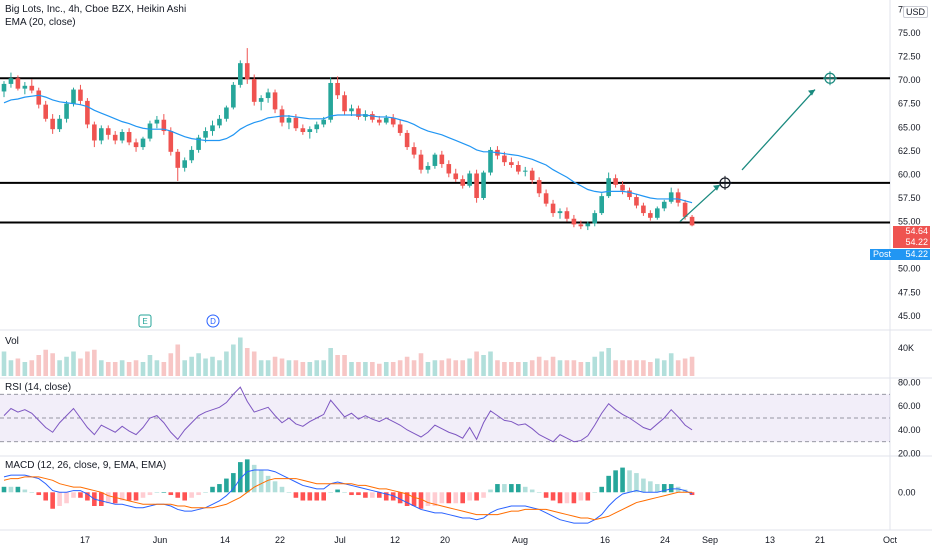 Image resolution: width=932 pixels, height=550 pixels. Describe the element at coordinates (38, 387) in the screenshot. I see `rsi-legend: RSI (14, close)` at that location.